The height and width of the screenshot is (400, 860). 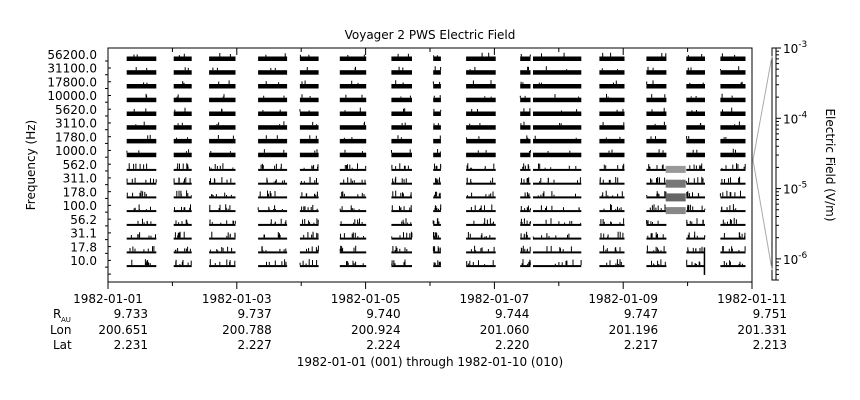 I want to click on colorbar-tick-label: 10⁻³, so click(x=795, y=48).